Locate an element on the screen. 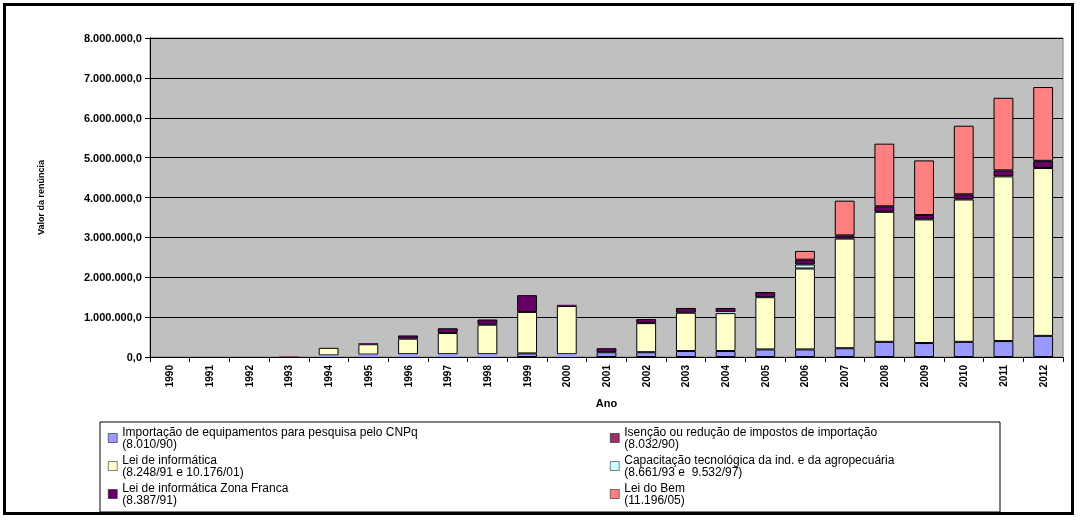 The height and width of the screenshot is (521, 1083). legend-label: Capacitação tecnológica da ind. e da agropecuária (8.661/93 e 9.532/97) is located at coordinates (759, 466).